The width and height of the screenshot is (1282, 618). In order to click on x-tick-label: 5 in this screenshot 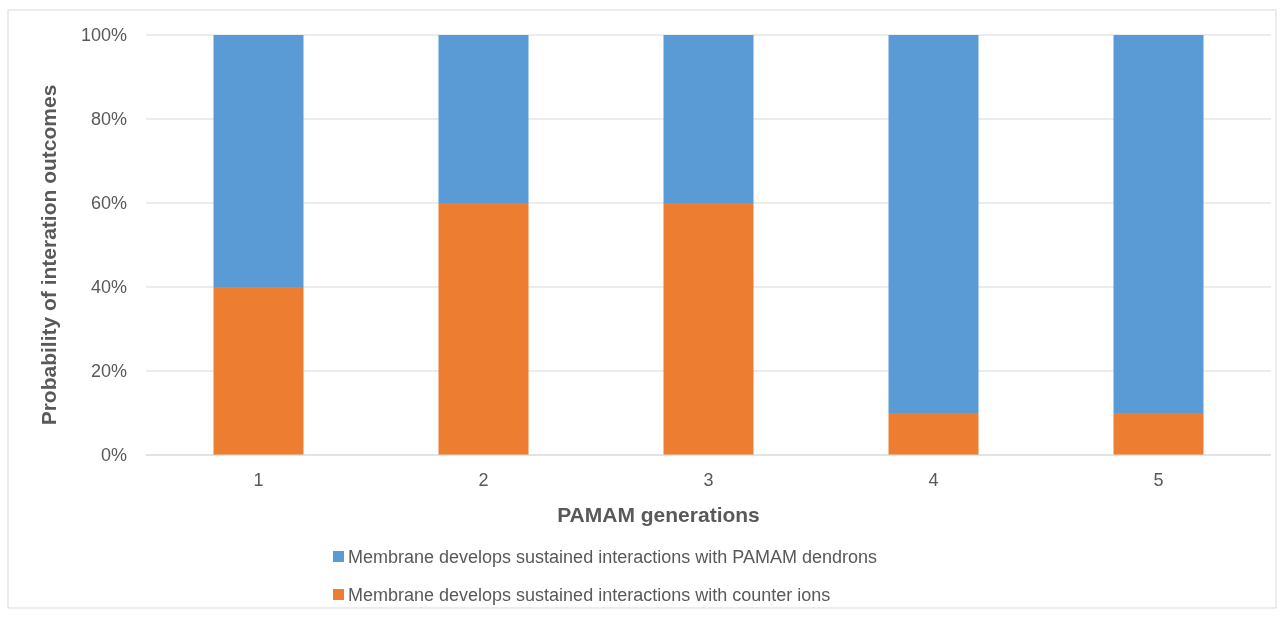, I will do `click(1158, 480)`.